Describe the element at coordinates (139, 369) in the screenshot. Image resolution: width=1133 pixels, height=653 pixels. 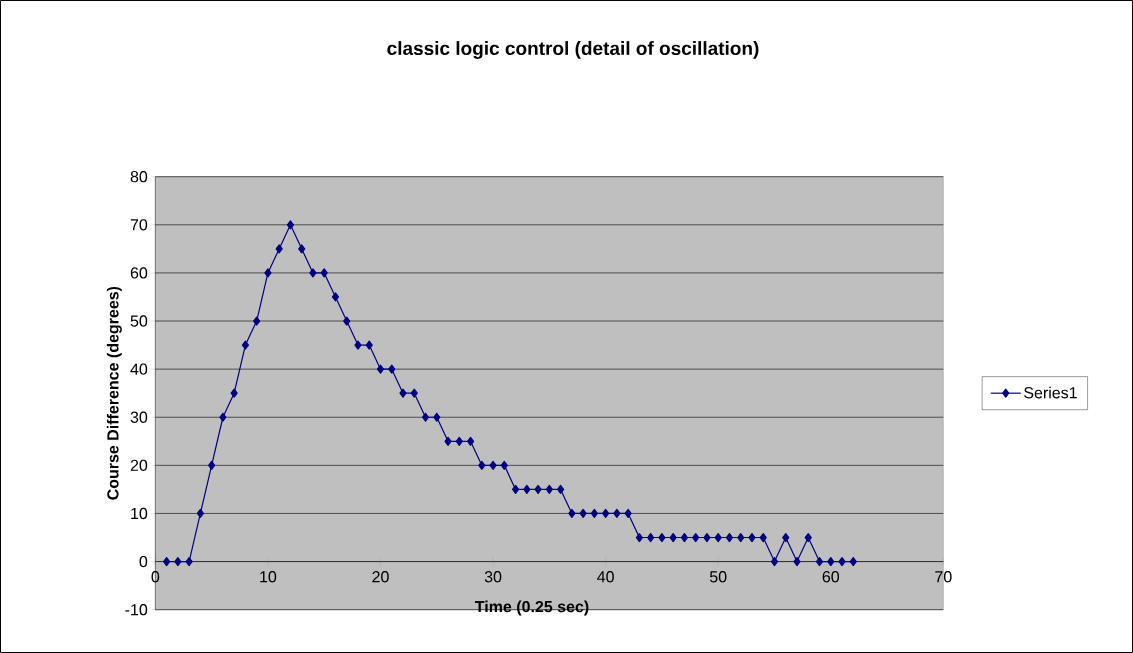
I see `y-tick-label: 40` at that location.